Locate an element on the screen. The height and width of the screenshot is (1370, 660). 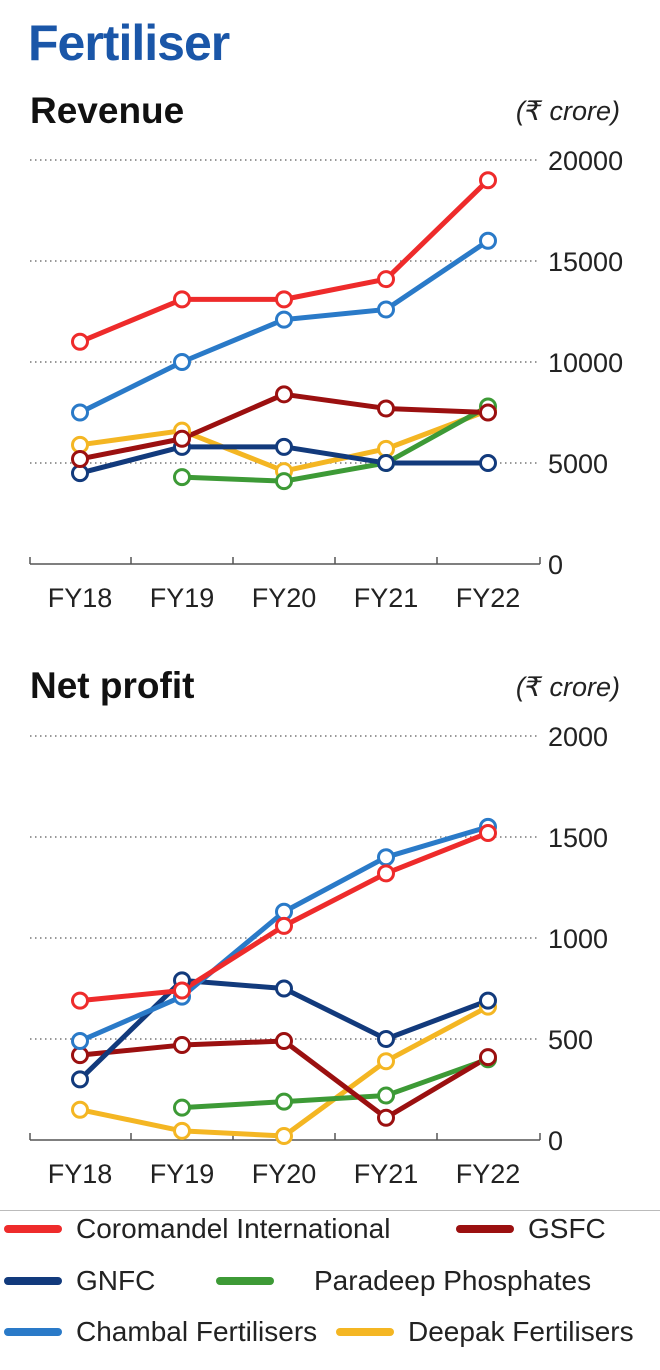
revenue-x-tick-label: FY20 is located at coordinates (284, 598).